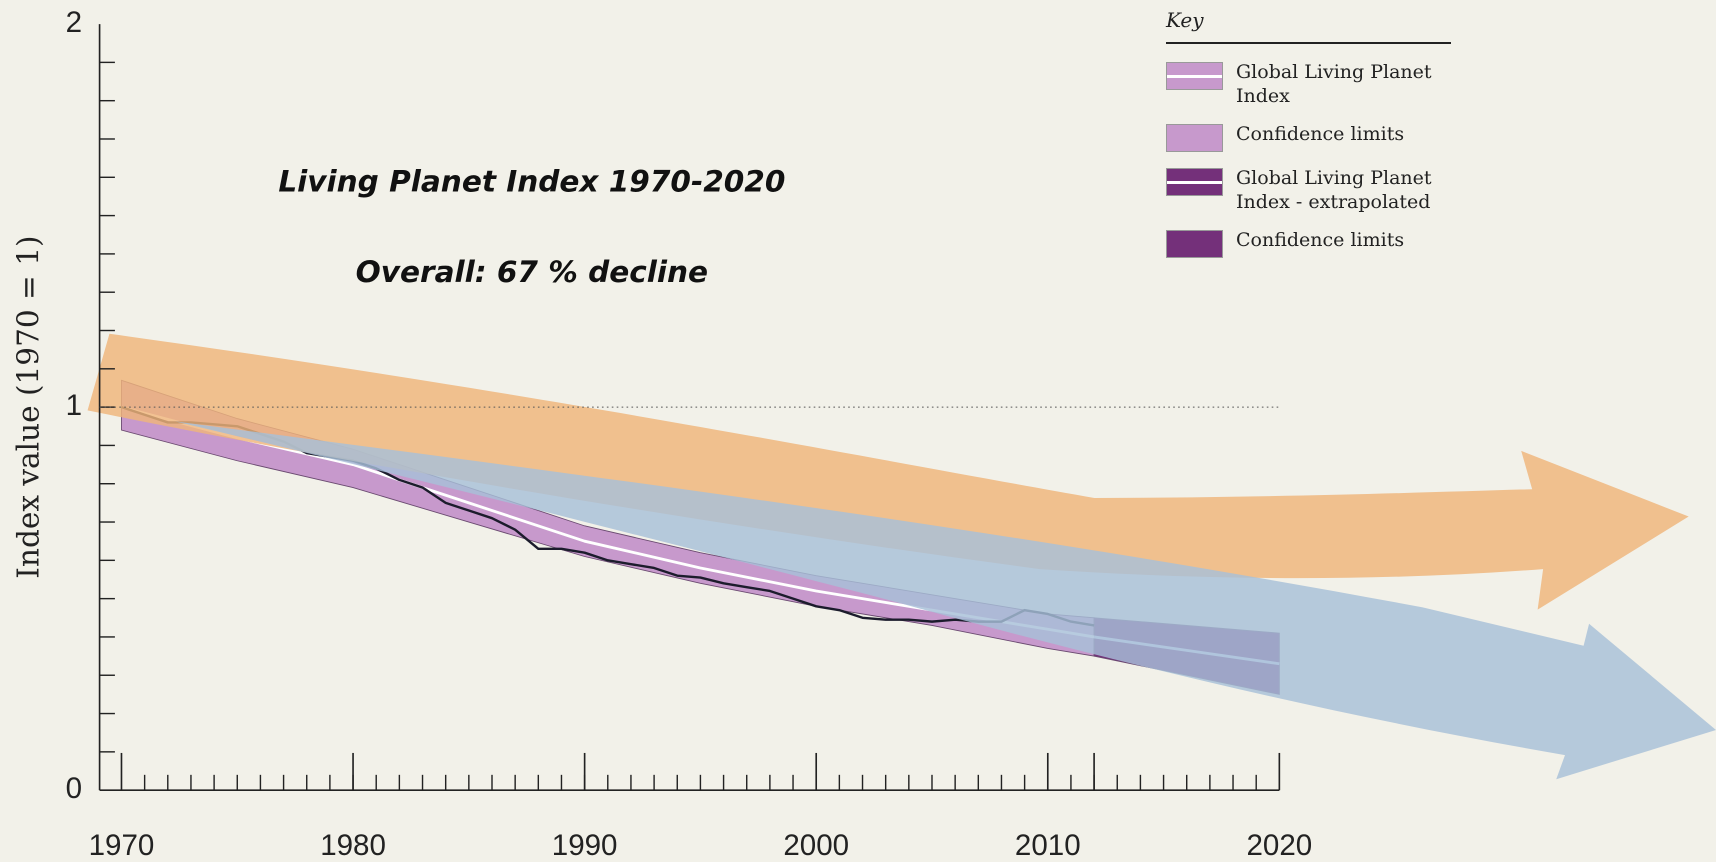 This screenshot has width=1716, height=862. Describe the element at coordinates (353, 845) in the screenshot. I see `x-tick-label: 1980` at that location.